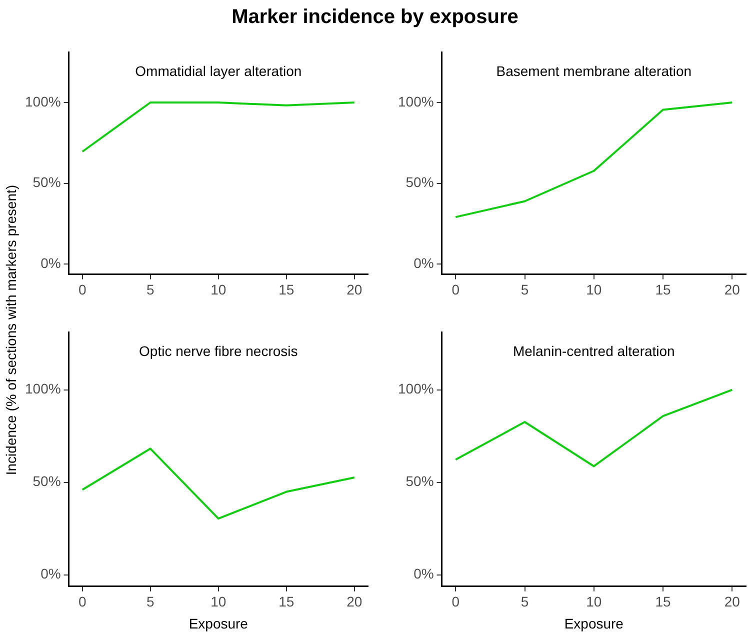  I want to click on text: Optic nerve fibre necrosis, so click(218, 350).